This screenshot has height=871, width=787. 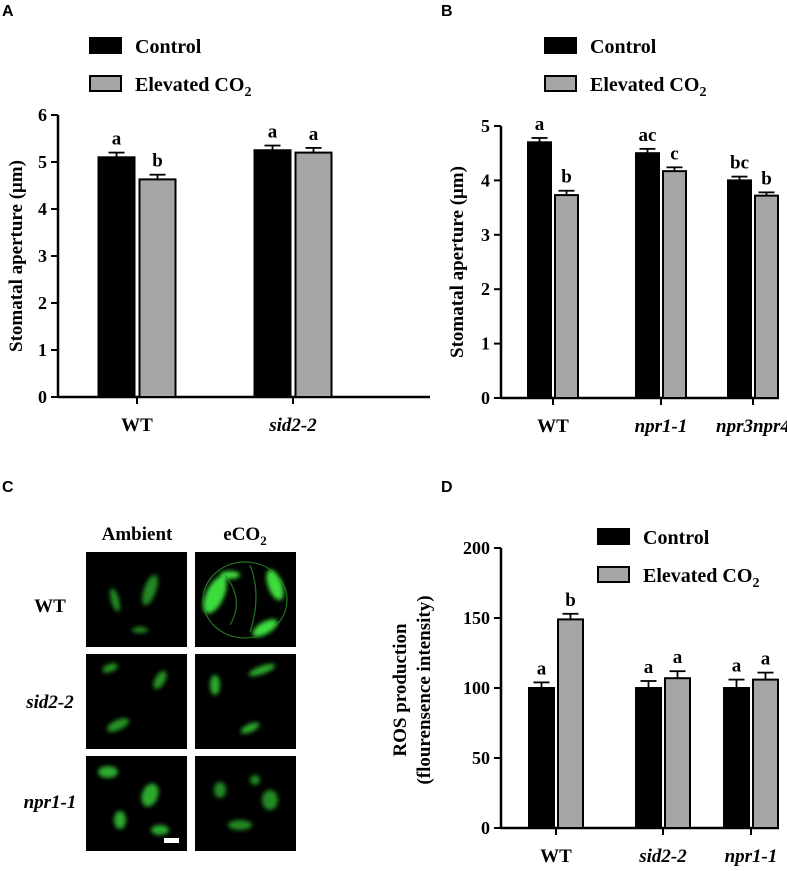 I want to click on b-sig-s1-c2: b, so click(x=766, y=178).